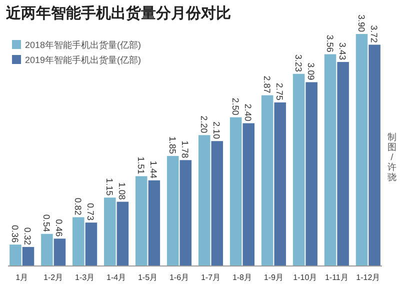 The image size is (400, 288). What do you see at coordinates (77, 207) in the screenshot?
I see `data-label: 0.82` at bounding box center [77, 207].